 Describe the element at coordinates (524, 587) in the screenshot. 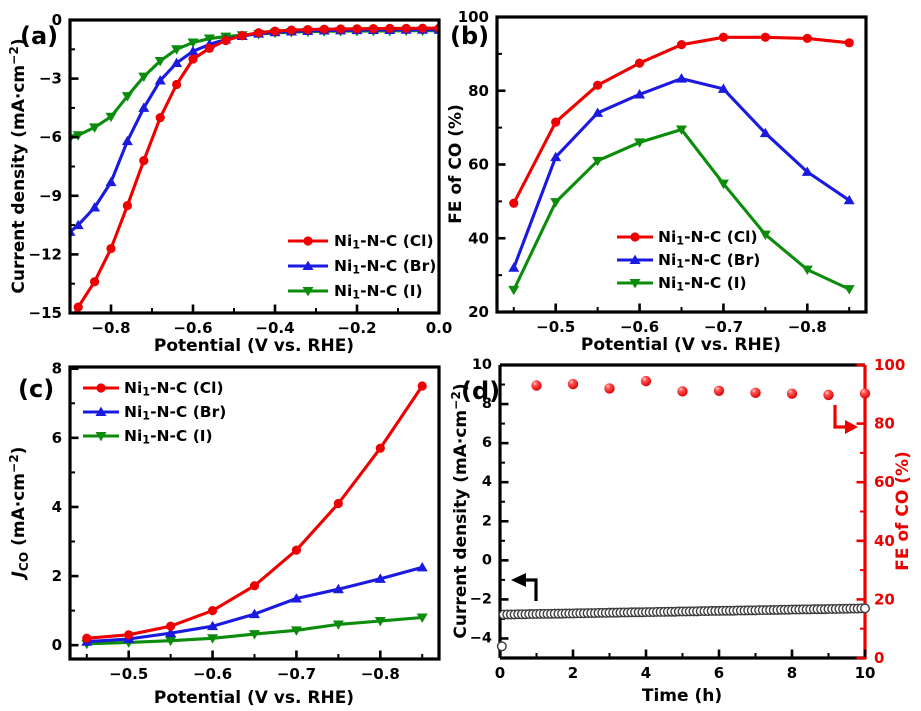

I see `left-axis-pointer-arrow` at that location.